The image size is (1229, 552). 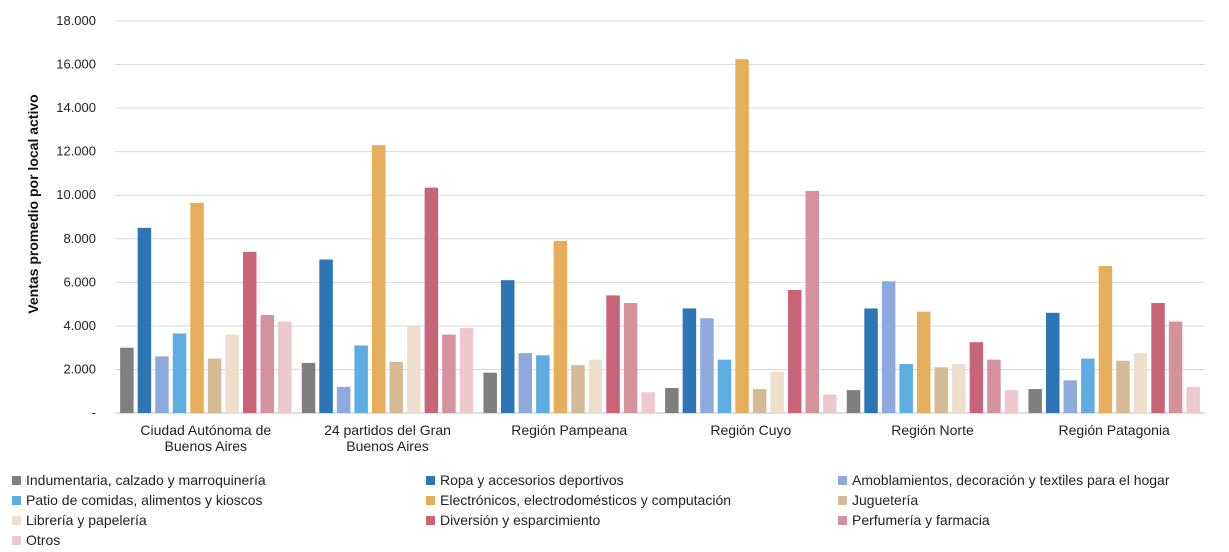 What do you see at coordinates (750, 430) in the screenshot?
I see `x-category-label: Región Cuyo` at bounding box center [750, 430].